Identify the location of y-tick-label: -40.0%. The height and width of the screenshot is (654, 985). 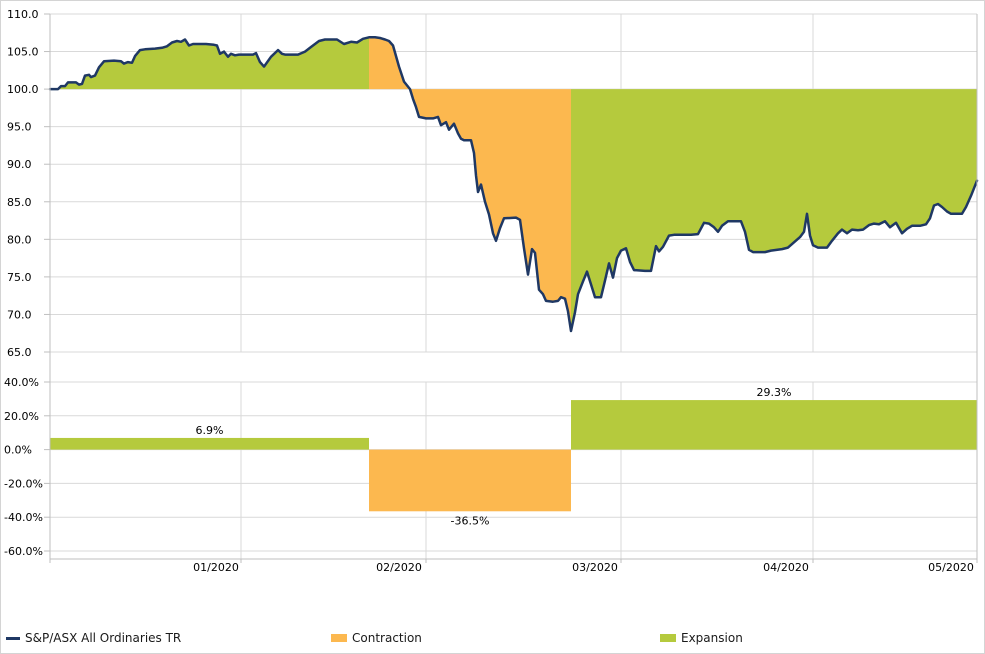
(23, 517).